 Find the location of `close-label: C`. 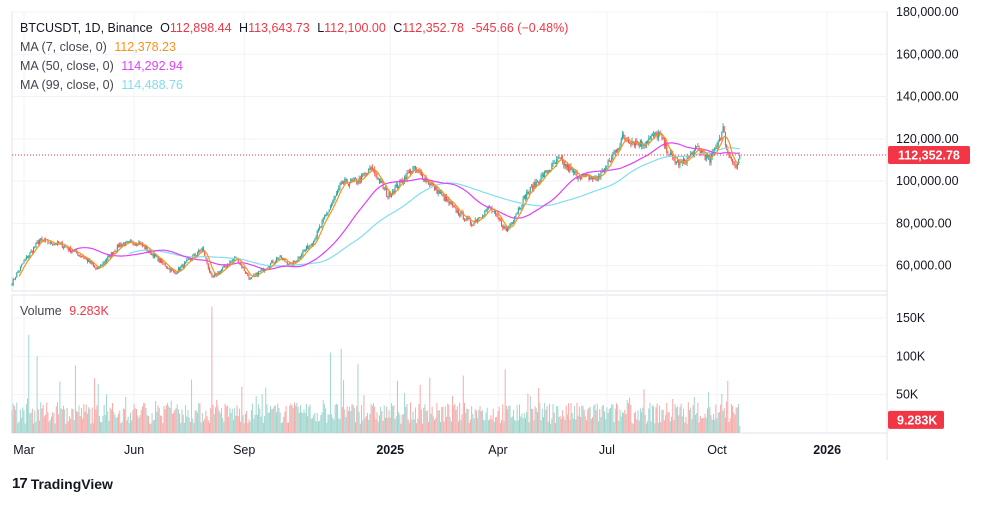

close-label: C is located at coordinates (398, 28).